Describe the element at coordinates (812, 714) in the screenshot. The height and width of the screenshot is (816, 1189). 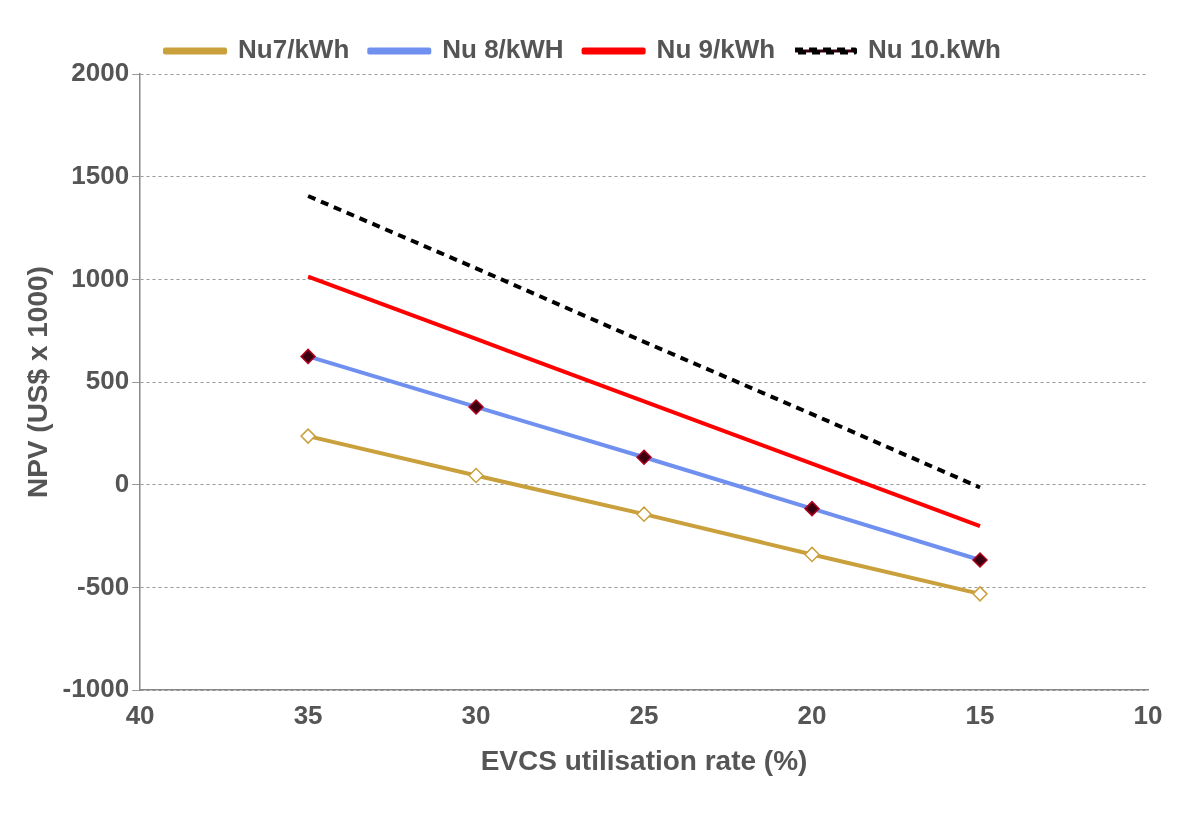
I see `x-tick-label: 20` at that location.